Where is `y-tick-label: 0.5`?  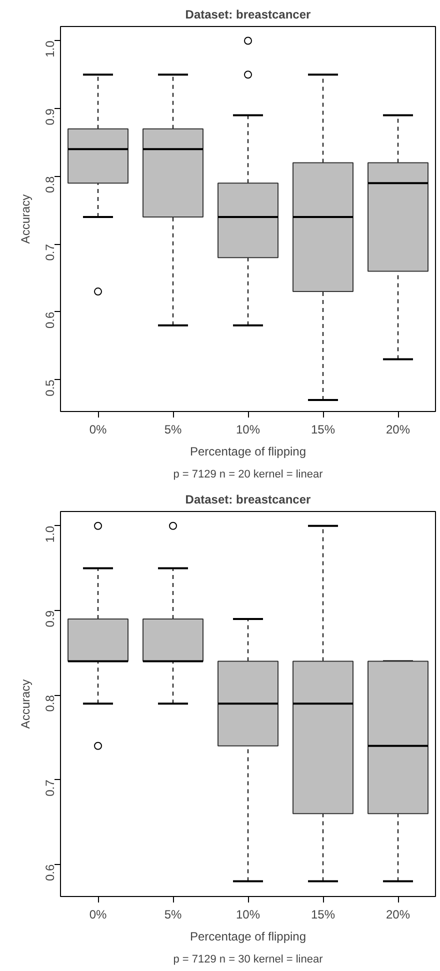
y-tick-label: 0.5 is located at coordinates (50, 387).